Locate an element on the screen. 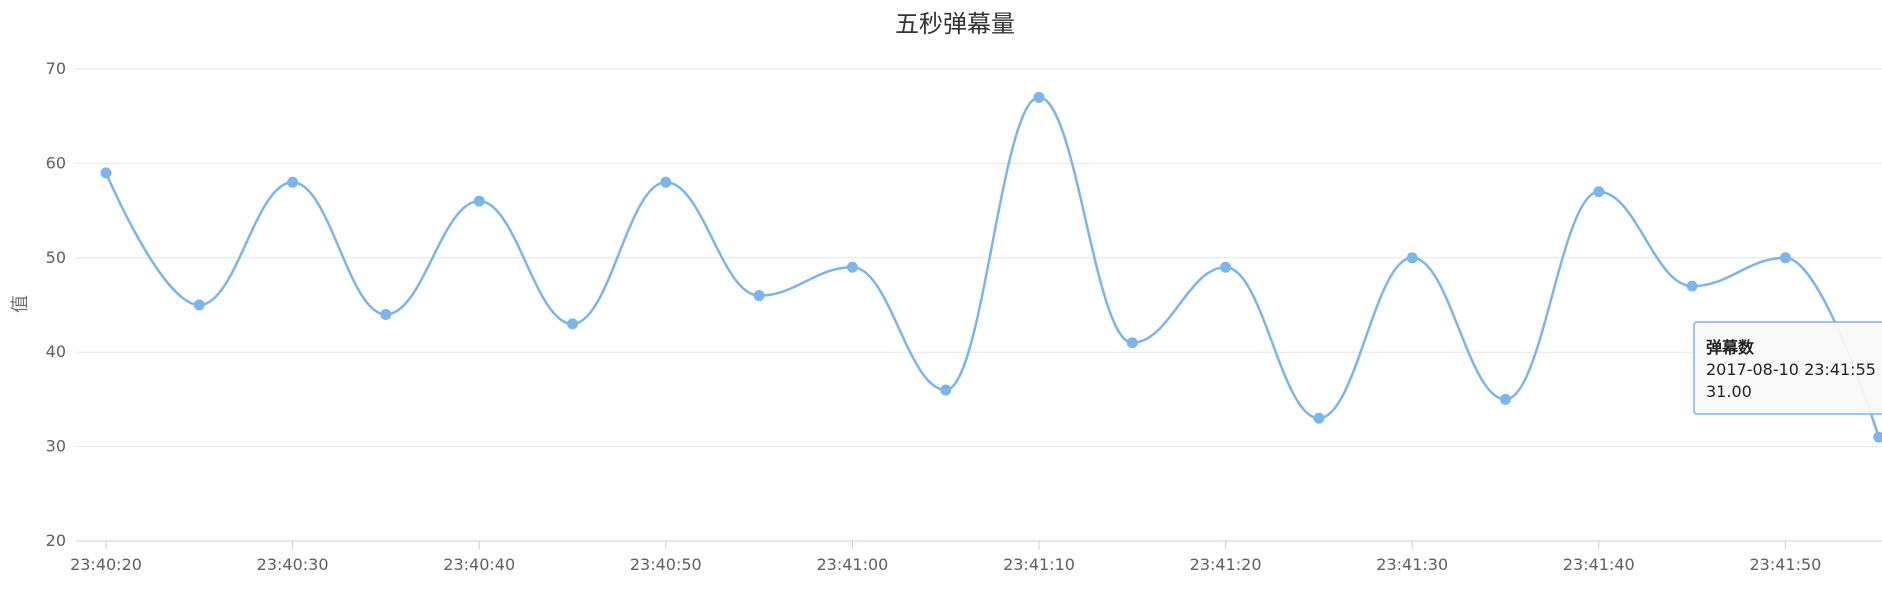  x-tick-label: 23:40:20 is located at coordinates (106, 564).